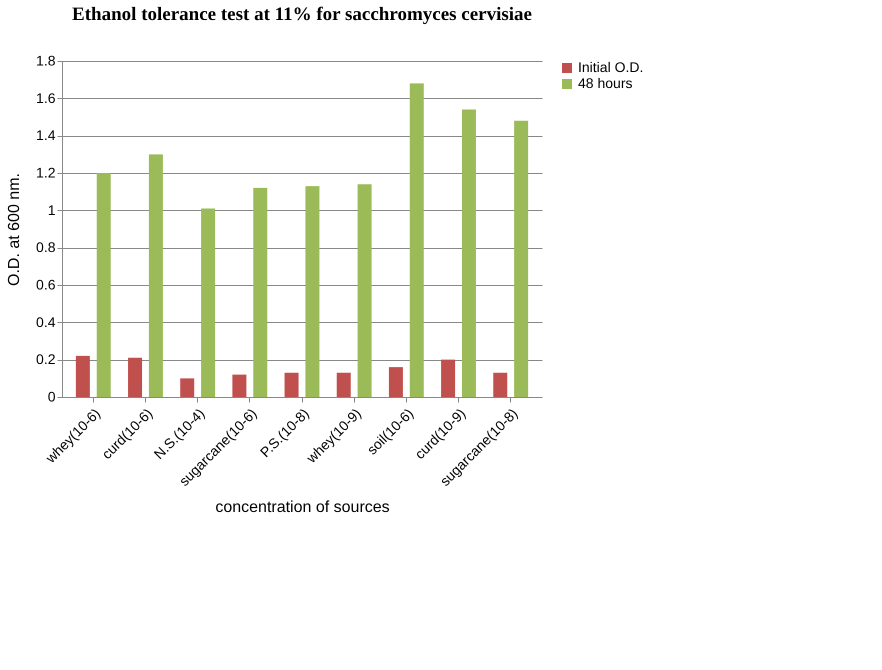 The image size is (882, 670). What do you see at coordinates (52, 396) in the screenshot?
I see `y-tick-label: 0` at bounding box center [52, 396].